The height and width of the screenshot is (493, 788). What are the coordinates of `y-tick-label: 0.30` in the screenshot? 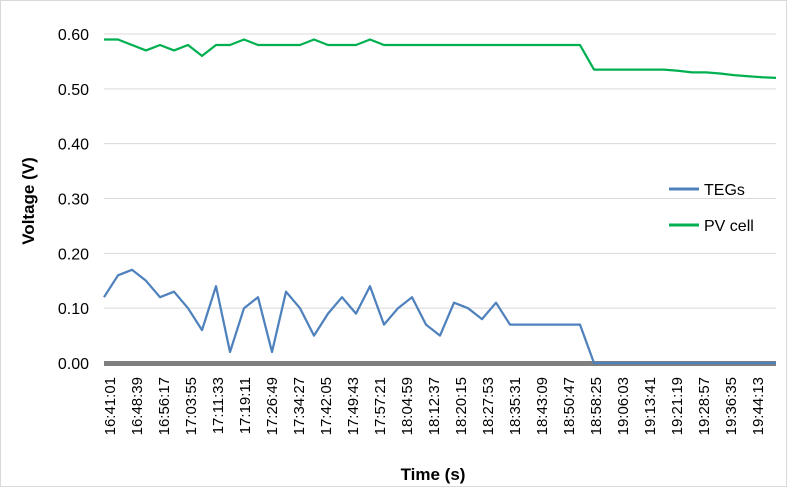 It's located at (73, 200).